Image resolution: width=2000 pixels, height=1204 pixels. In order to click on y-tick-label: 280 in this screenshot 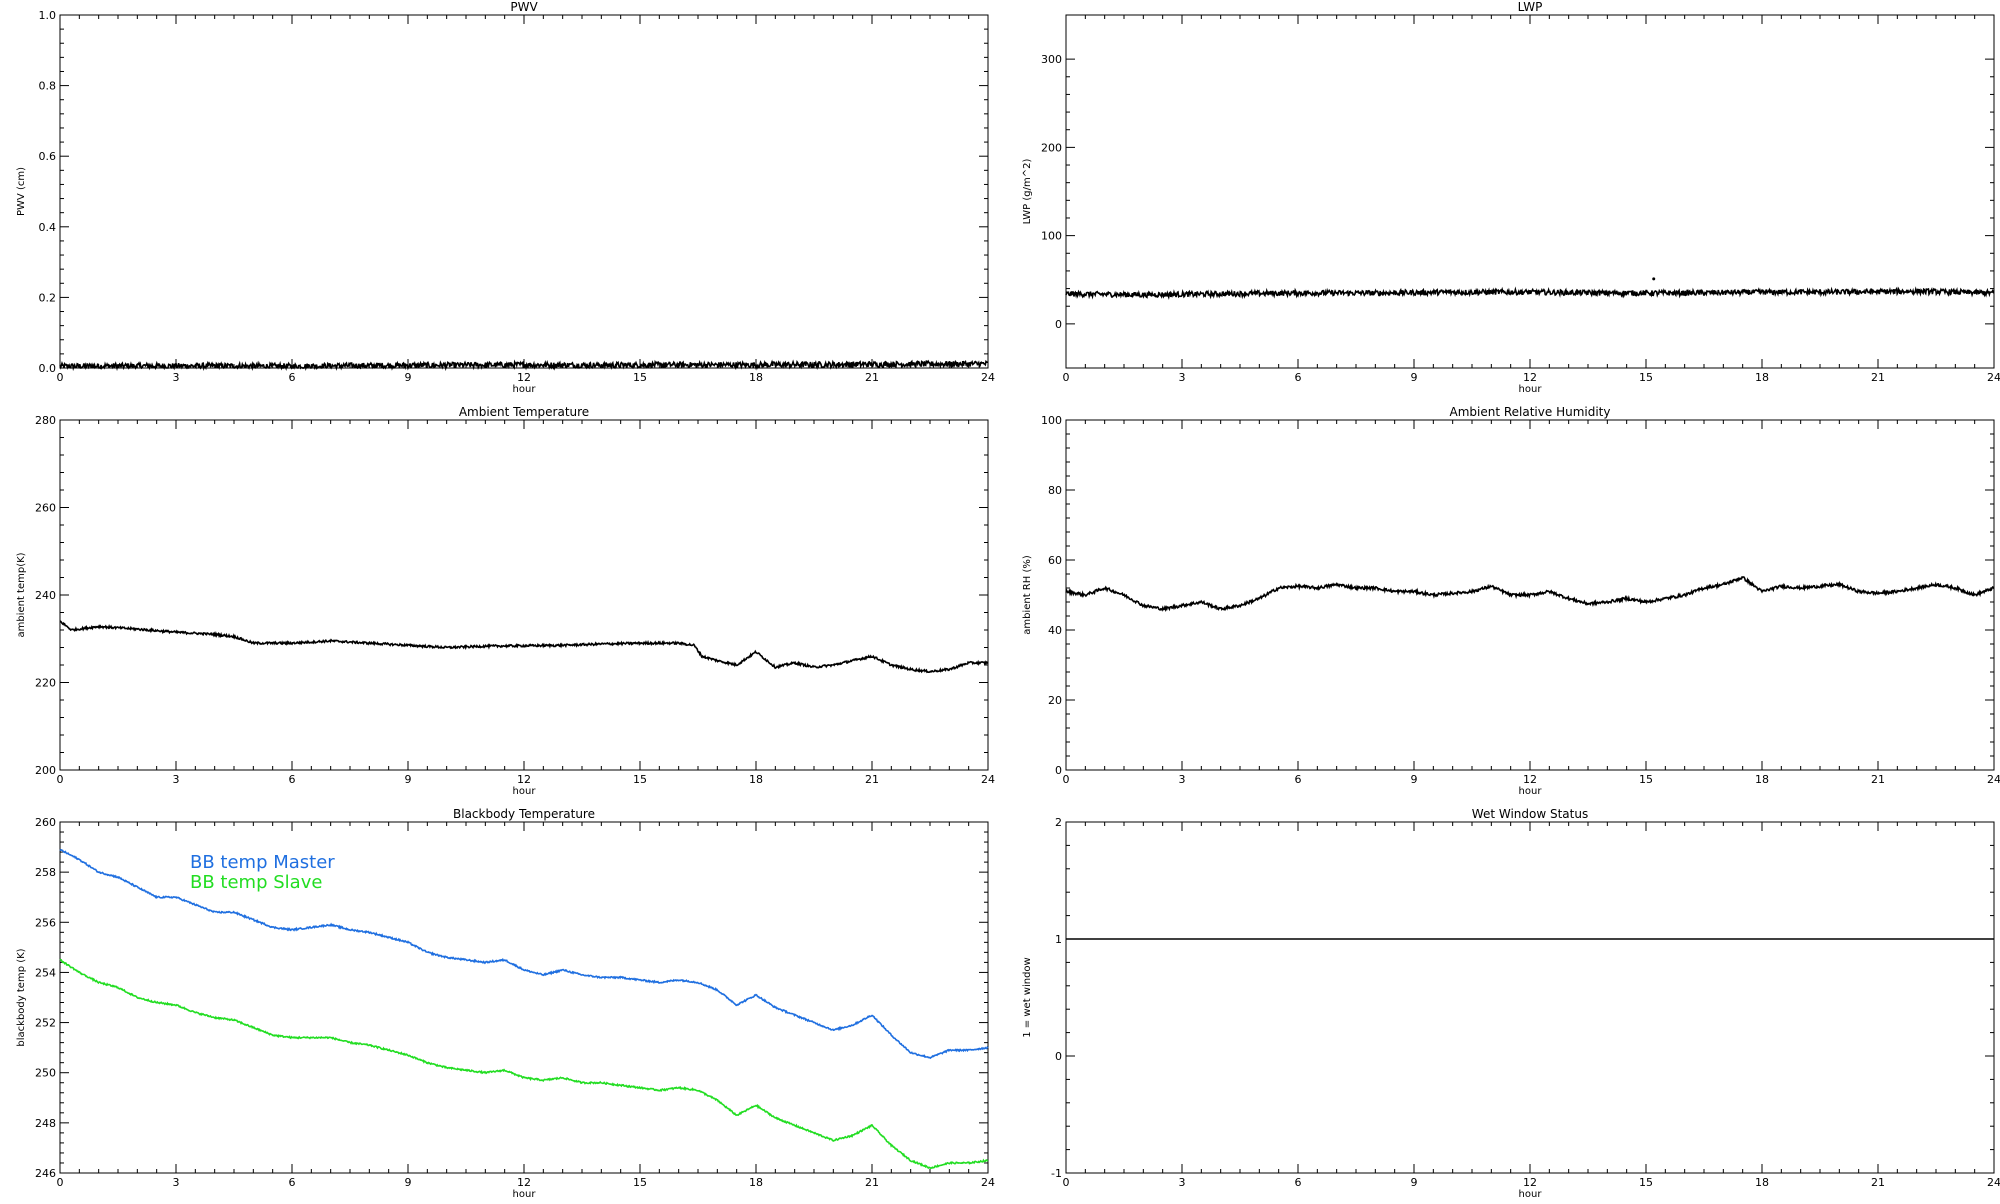, I will do `click(45, 420)`.